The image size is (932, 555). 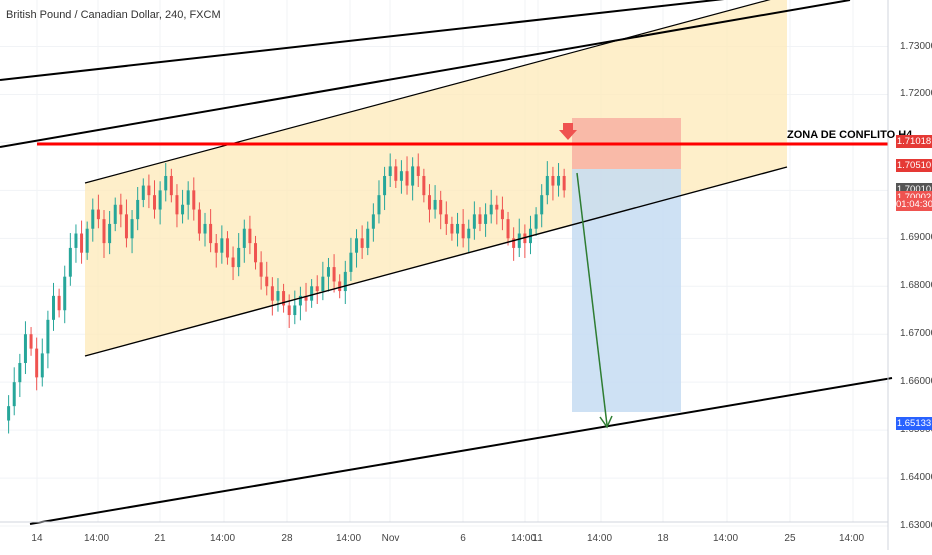 I want to click on x-tick-label: 14, so click(x=37, y=538).